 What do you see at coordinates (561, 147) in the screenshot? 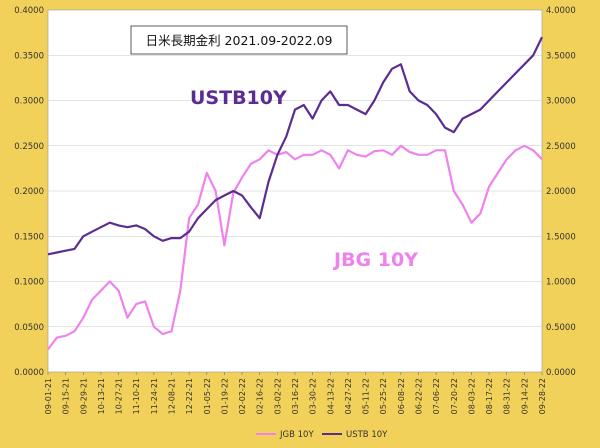
I see `right-tick-label: 2.5000` at bounding box center [561, 147].